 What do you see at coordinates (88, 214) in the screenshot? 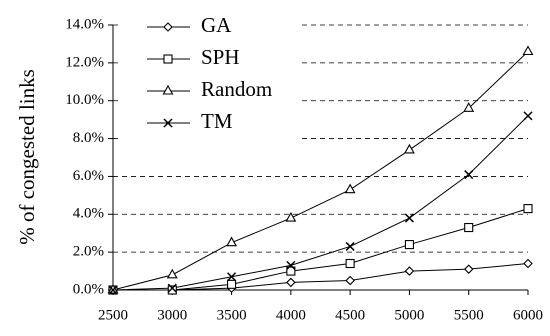
I see `y-tick-label: 4.0%` at bounding box center [88, 214].